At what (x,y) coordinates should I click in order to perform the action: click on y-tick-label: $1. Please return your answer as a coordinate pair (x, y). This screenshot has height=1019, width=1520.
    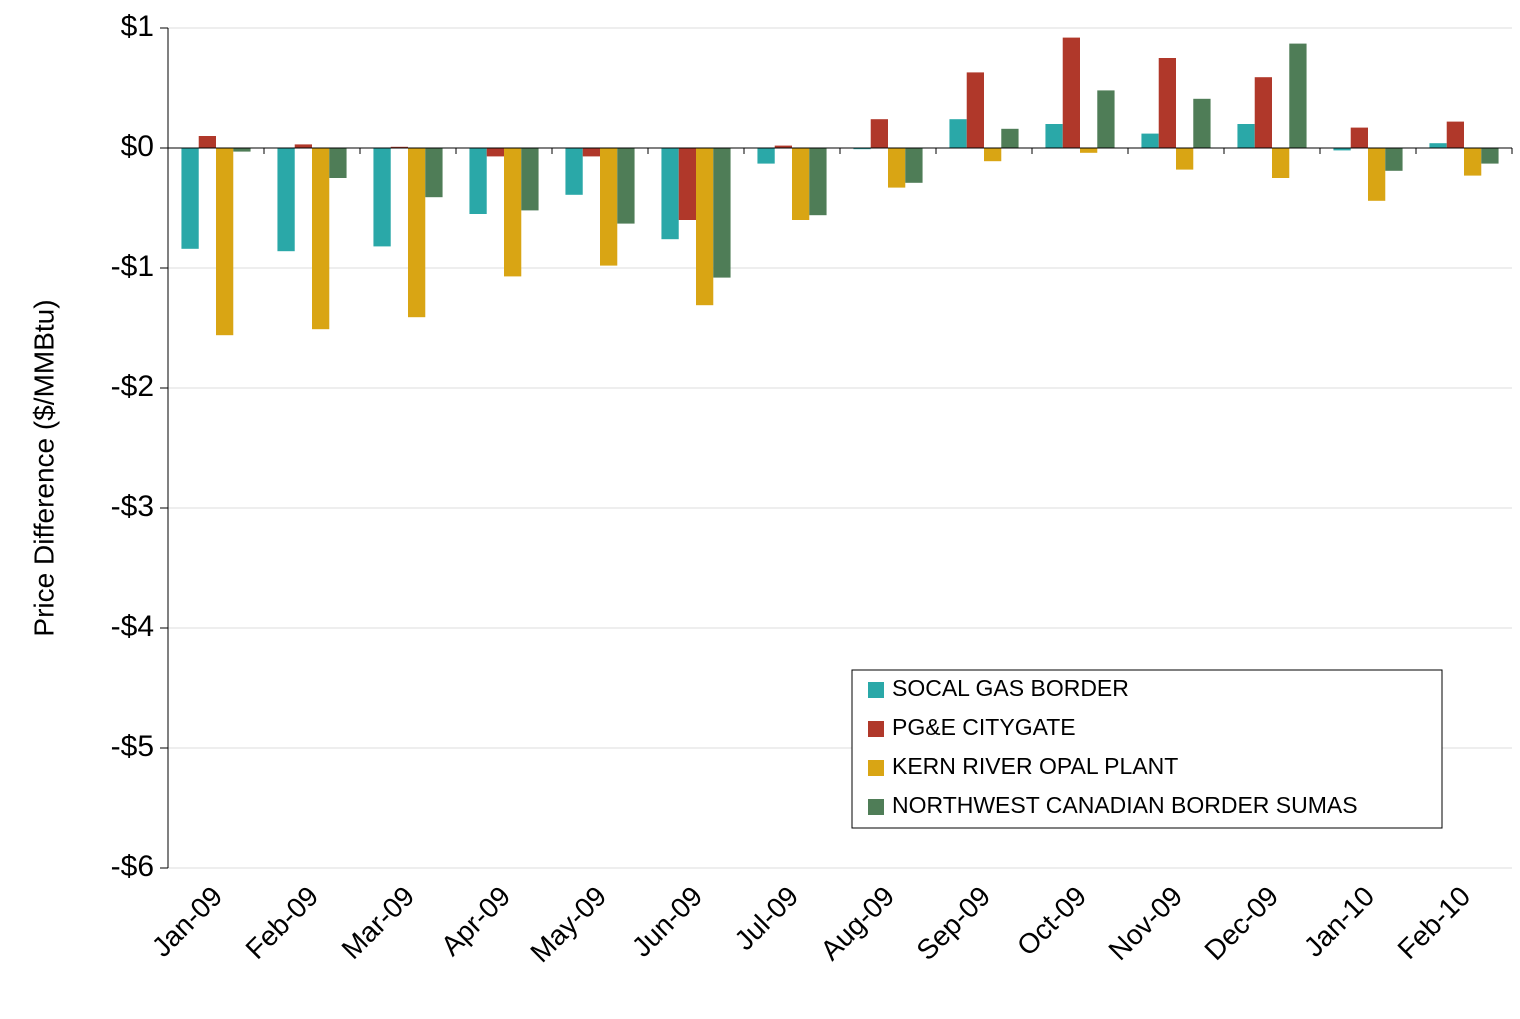
    Looking at the image, I should click on (137, 26).